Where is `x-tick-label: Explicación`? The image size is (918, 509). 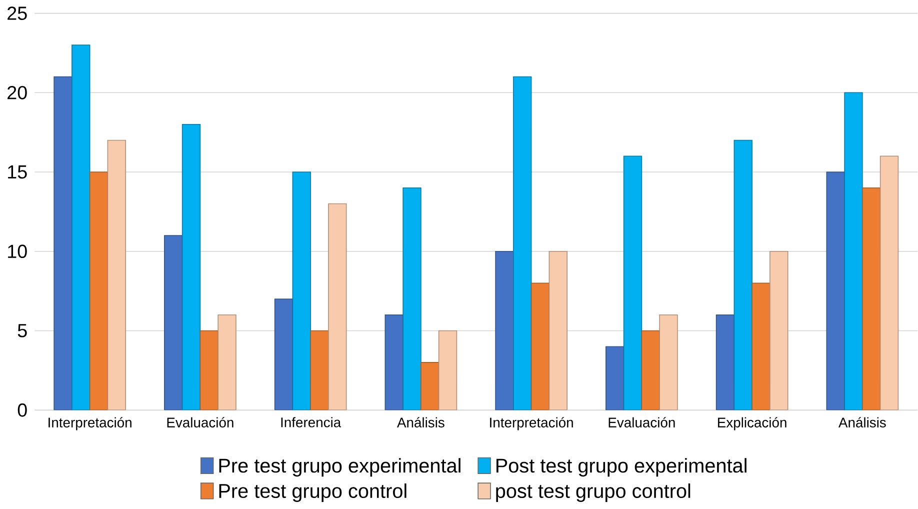 x-tick-label: Explicación is located at coordinates (752, 423).